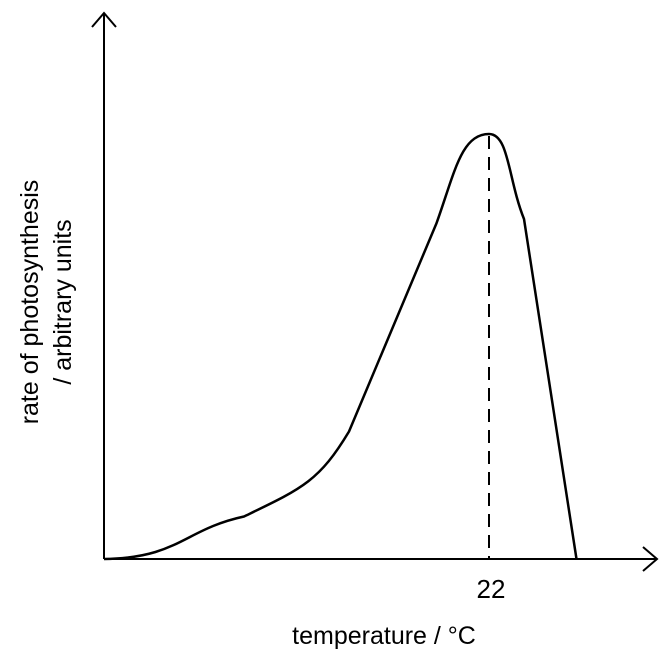 This screenshot has height=657, width=664. I want to click on y-axis-arrowhead, so click(104, 19).